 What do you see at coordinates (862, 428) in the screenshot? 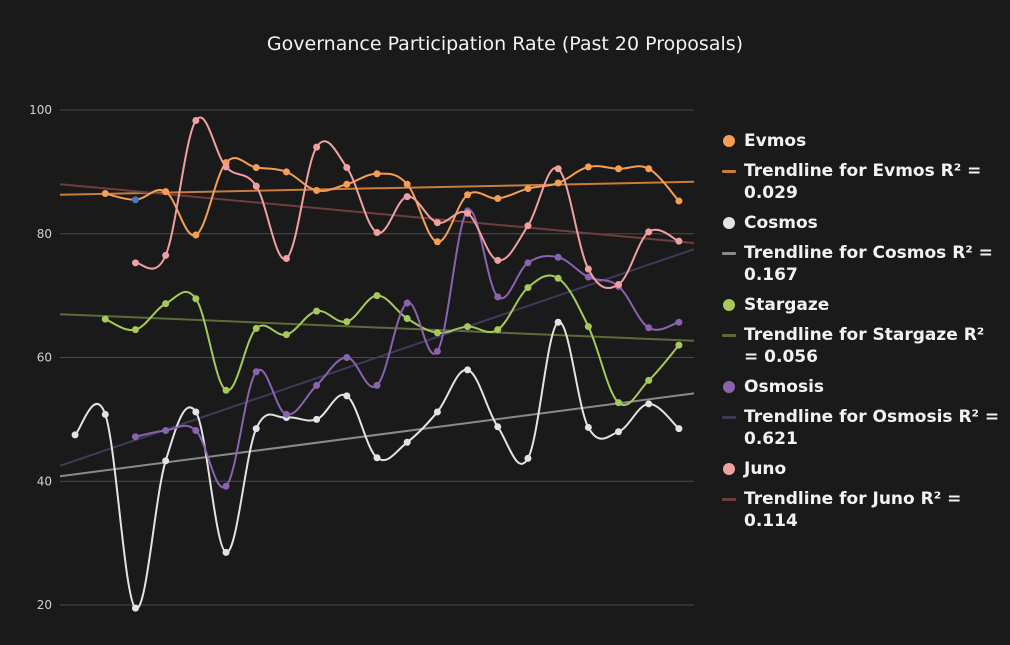
I see `legend-item-trendline-osmosis: Trendline for Osmosis R² = 0.621` at bounding box center [862, 428].